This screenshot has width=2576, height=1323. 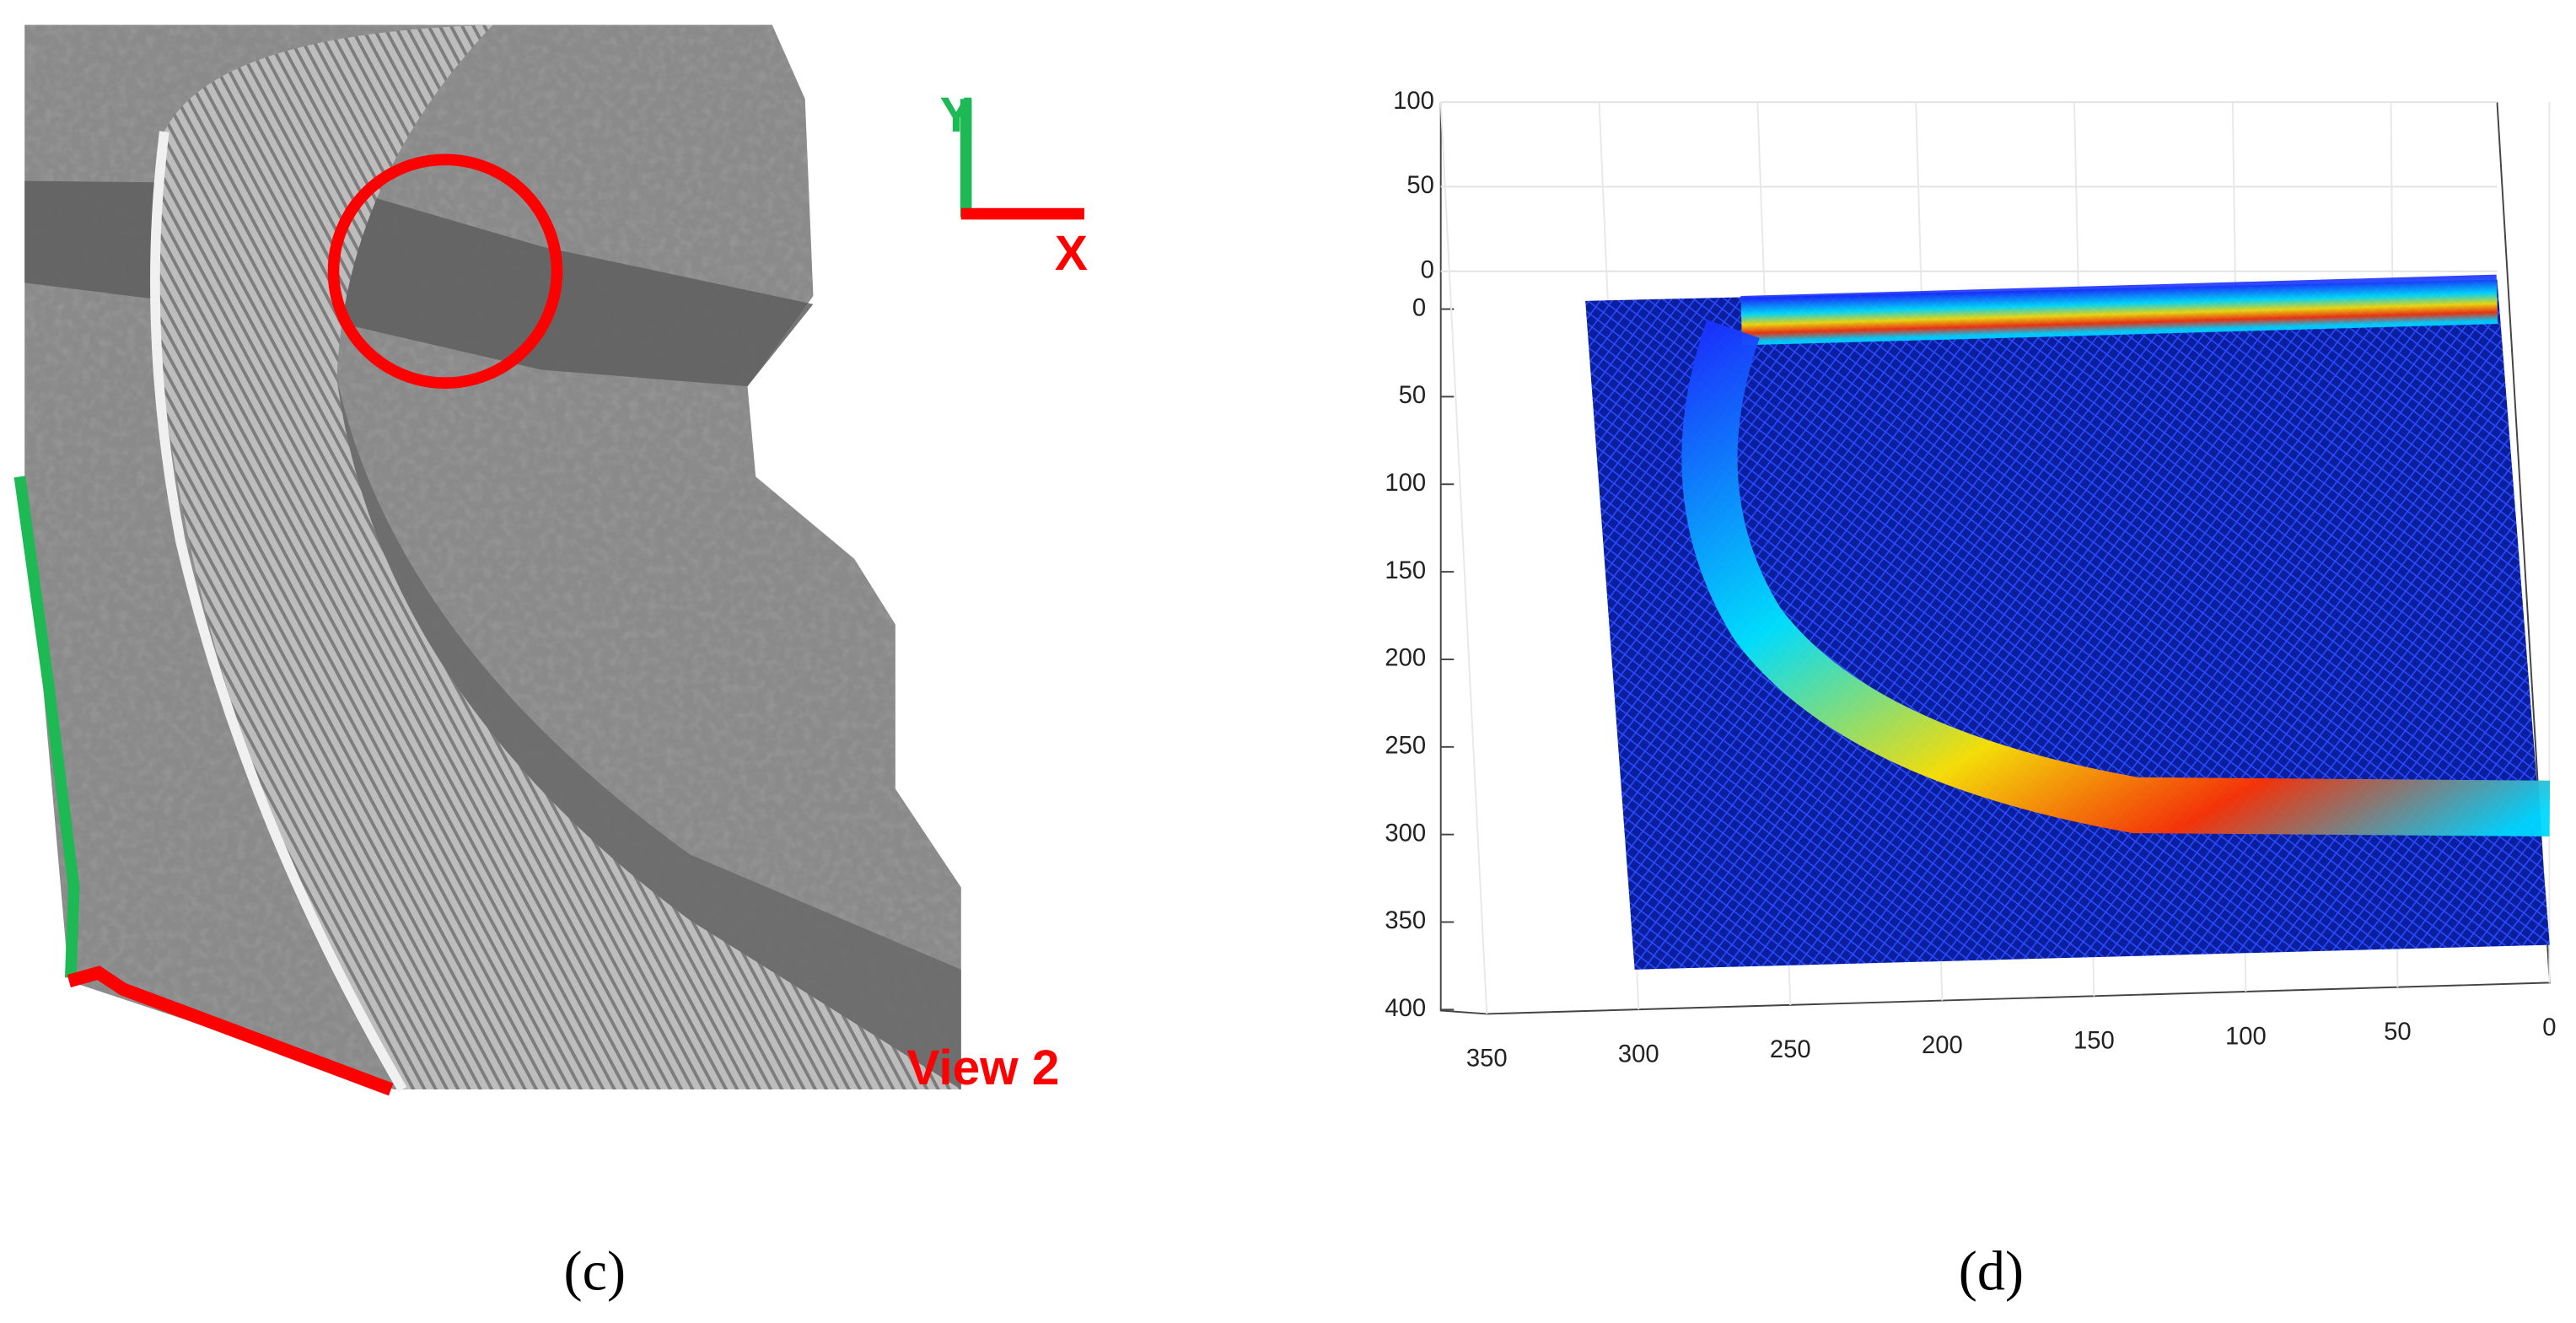 I want to click on y-tick-label: 0, so click(x=1419, y=307).